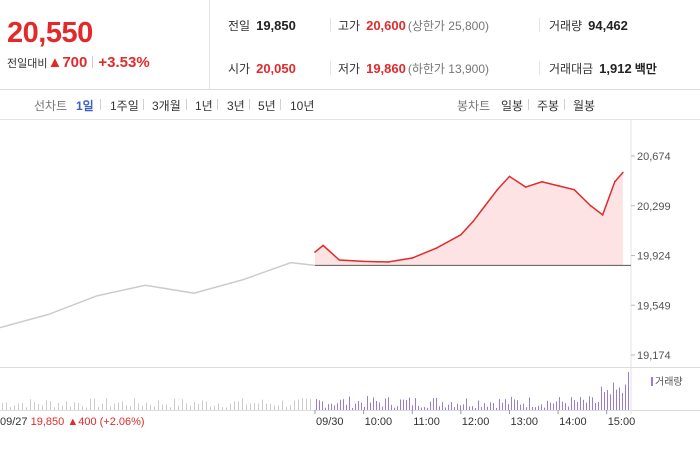 Image resolution: width=700 pixels, height=450 pixels. I want to click on high-cell: 고가 20,600 (상한가 25,800), so click(413, 25).